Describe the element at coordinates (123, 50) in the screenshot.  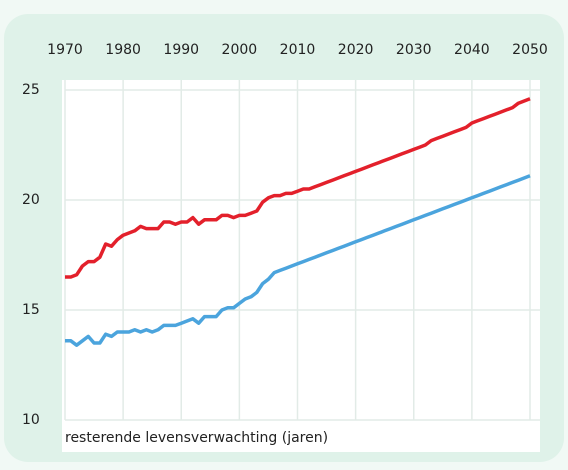
I see `x-tick-label: 1980` at that location.